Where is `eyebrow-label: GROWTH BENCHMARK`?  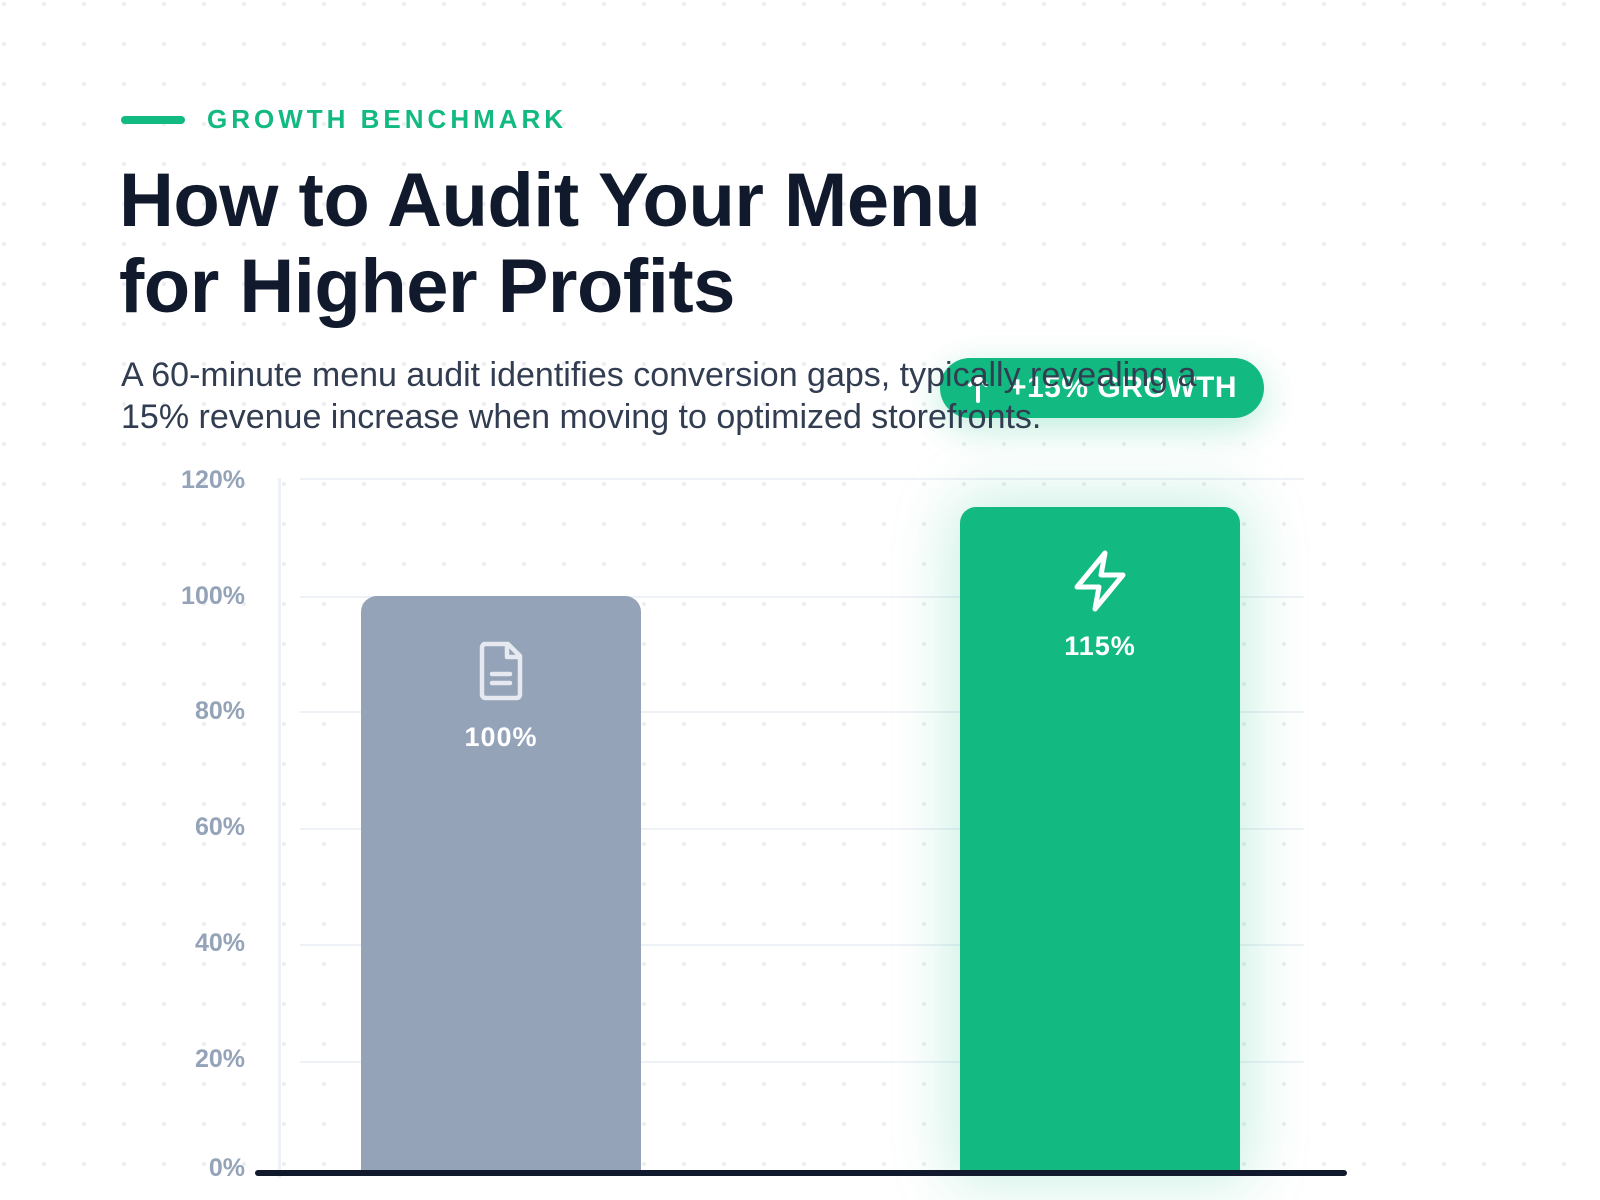 eyebrow-label: GROWTH BENCHMARK is located at coordinates (387, 119).